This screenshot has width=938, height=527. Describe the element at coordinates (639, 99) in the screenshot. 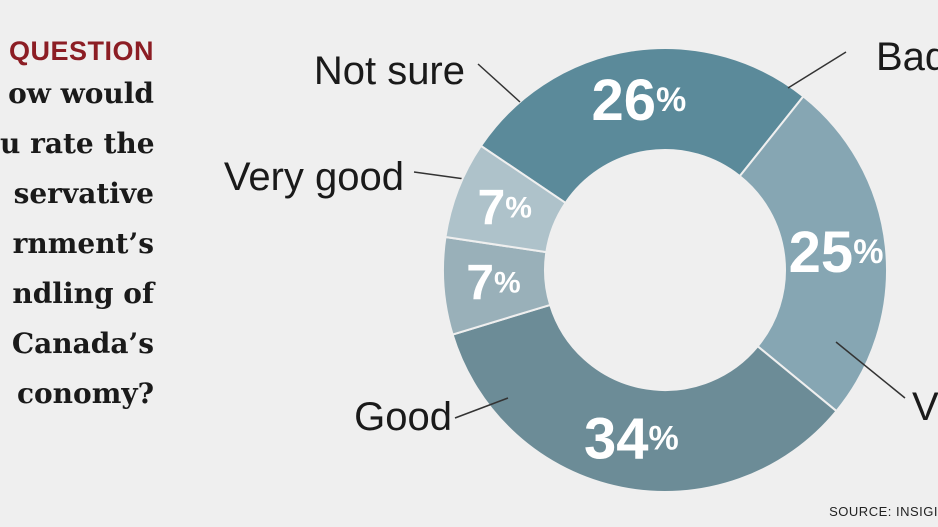

I see `slice-value-label: 26%` at that location.